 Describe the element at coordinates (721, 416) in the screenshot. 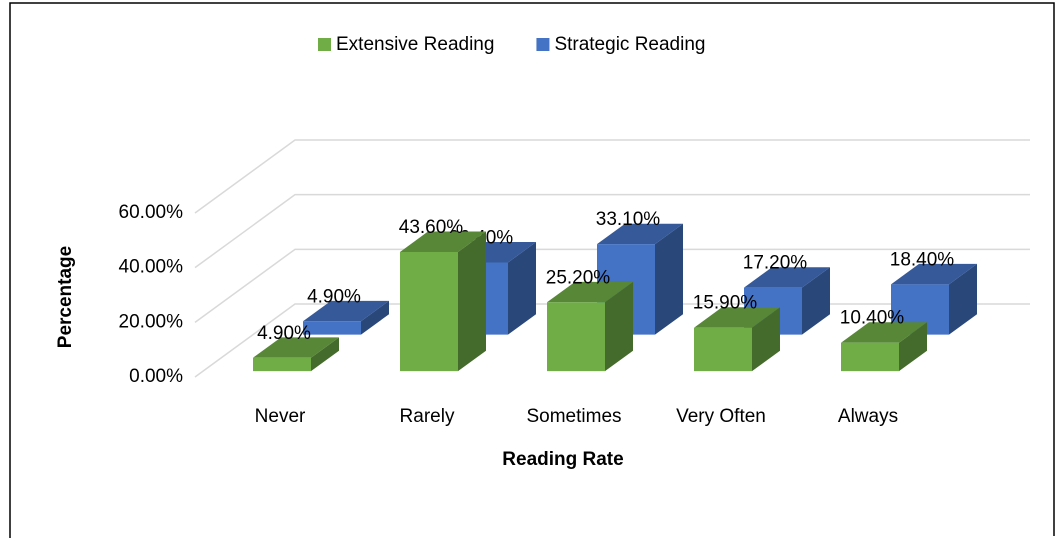

I see `x-tick-label: Very Often` at that location.